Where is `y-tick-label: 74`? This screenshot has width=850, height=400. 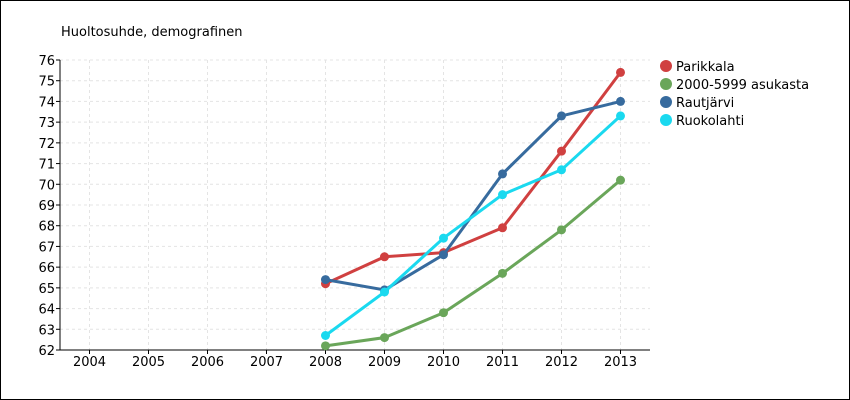
y-tick-label: 74 is located at coordinates (46, 102).